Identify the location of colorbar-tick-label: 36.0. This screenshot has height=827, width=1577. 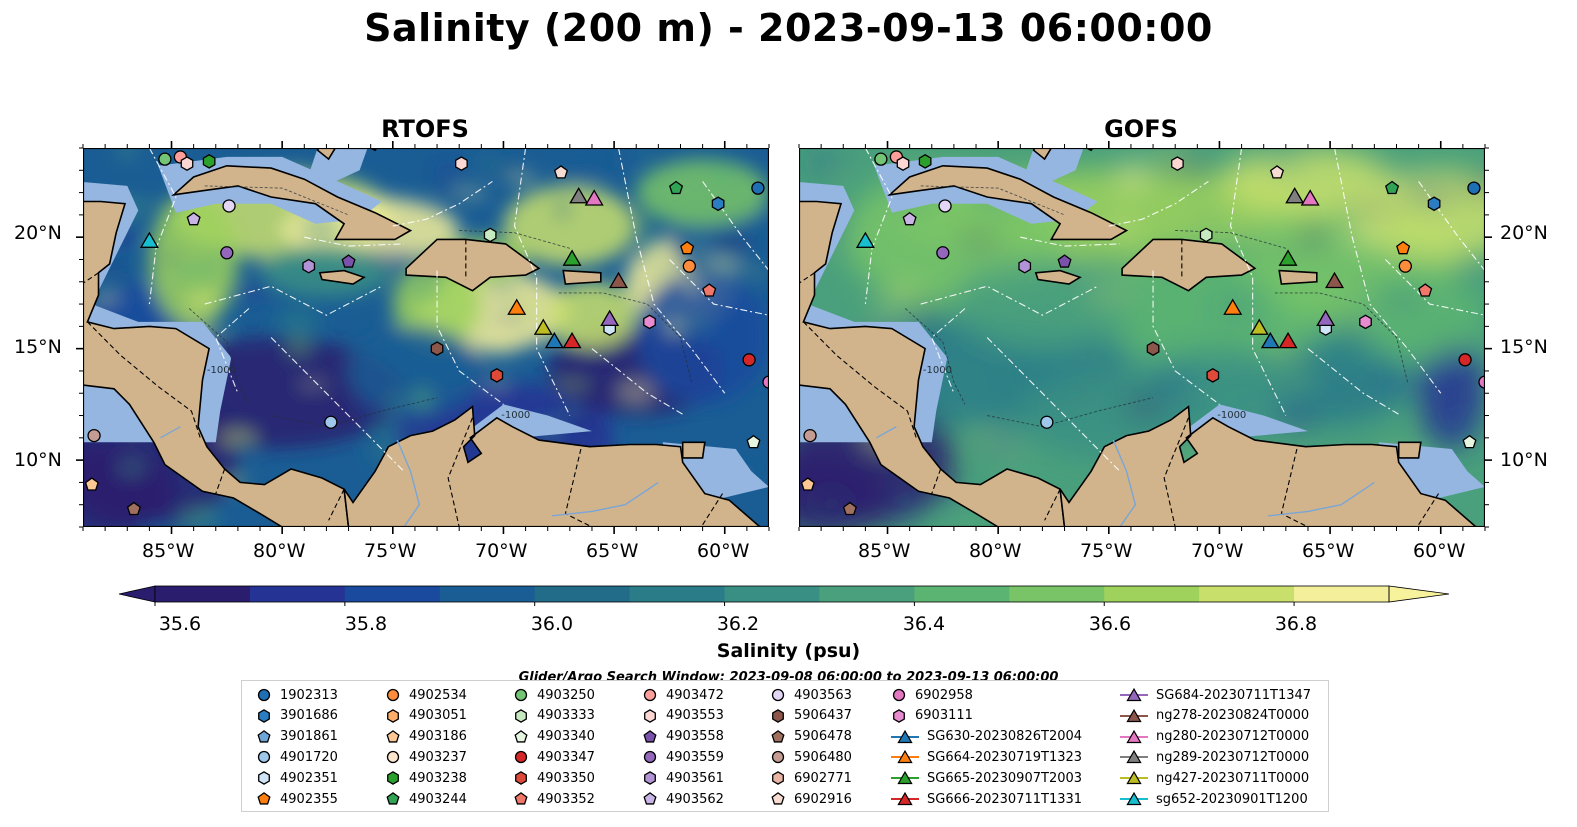
(552, 624).